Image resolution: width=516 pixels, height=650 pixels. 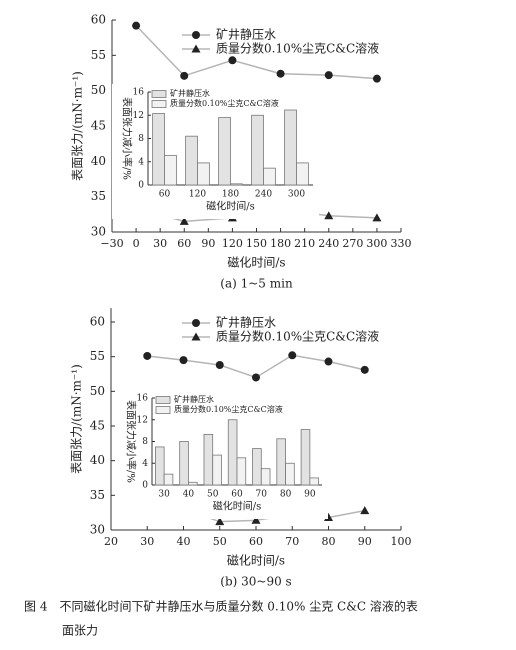 I want to click on series-line, so click(x=256, y=52).